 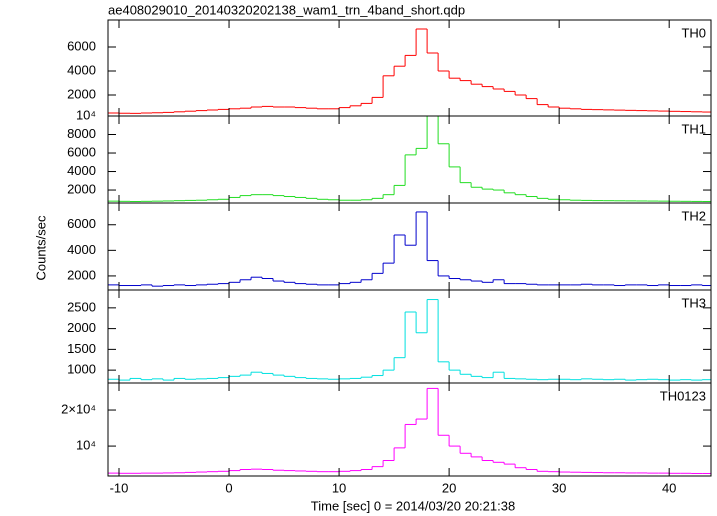 What do you see at coordinates (81, 369) in the screenshot?
I see `y-tick-label: 1000` at bounding box center [81, 369].